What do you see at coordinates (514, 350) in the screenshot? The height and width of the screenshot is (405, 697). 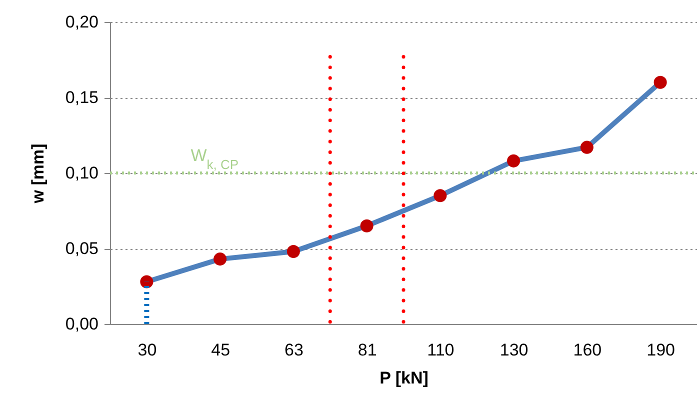 I see `x-tick-label: 130` at bounding box center [514, 350].